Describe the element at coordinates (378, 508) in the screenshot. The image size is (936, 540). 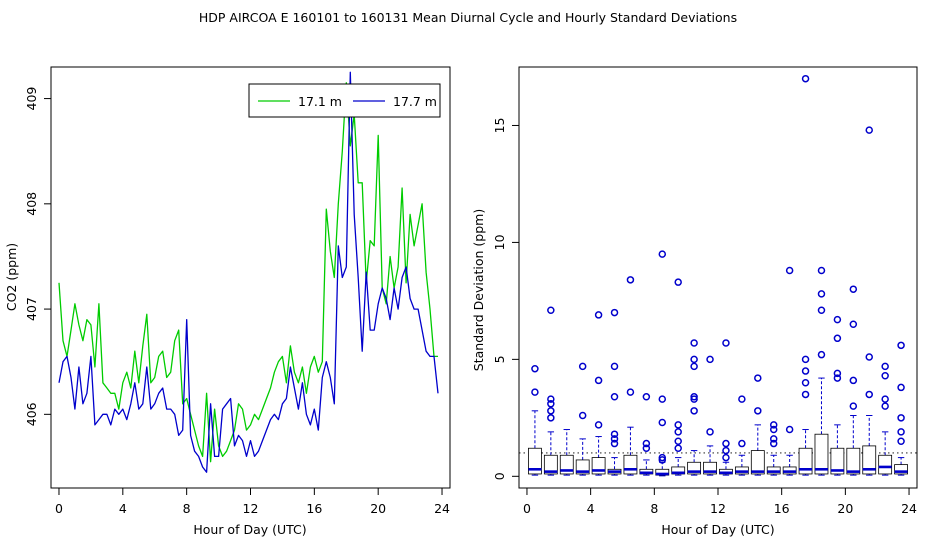
I see `left-x-tick-label: 20` at that location.